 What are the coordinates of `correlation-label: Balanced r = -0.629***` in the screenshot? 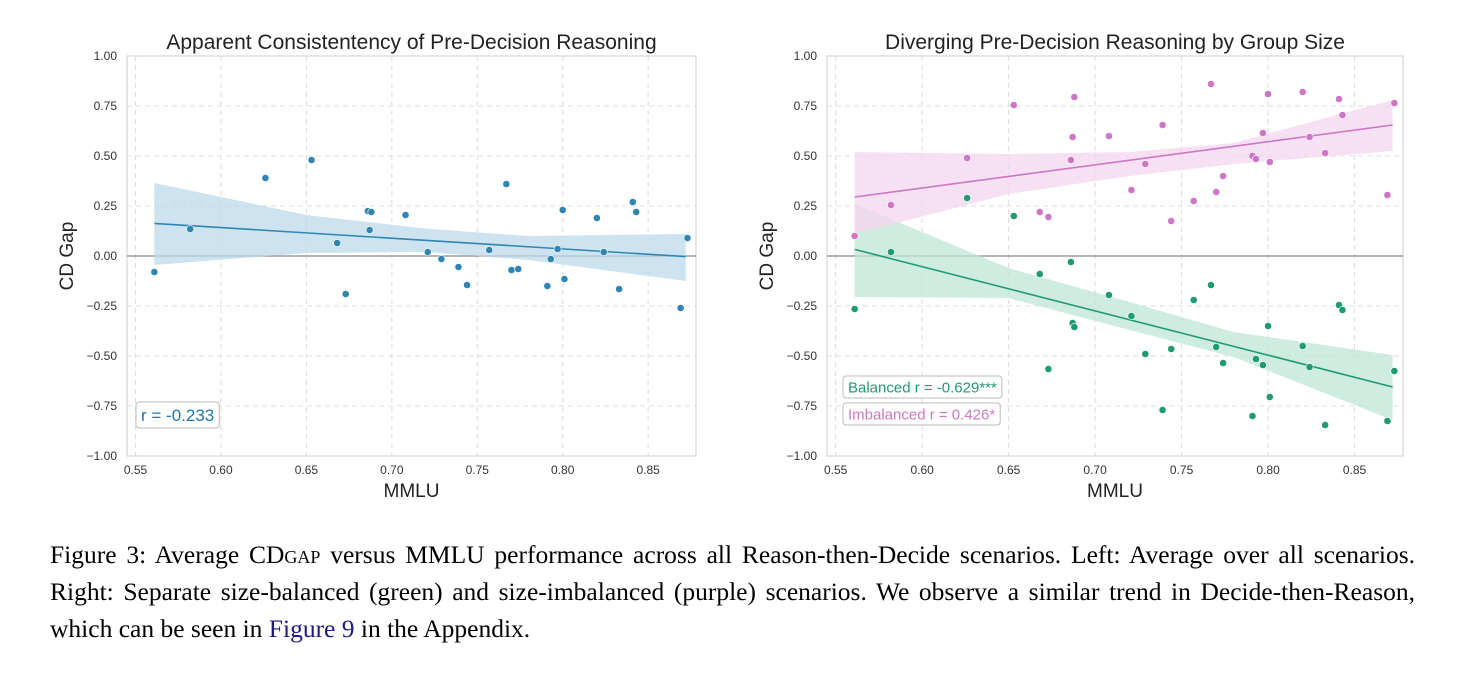 It's located at (922, 387).